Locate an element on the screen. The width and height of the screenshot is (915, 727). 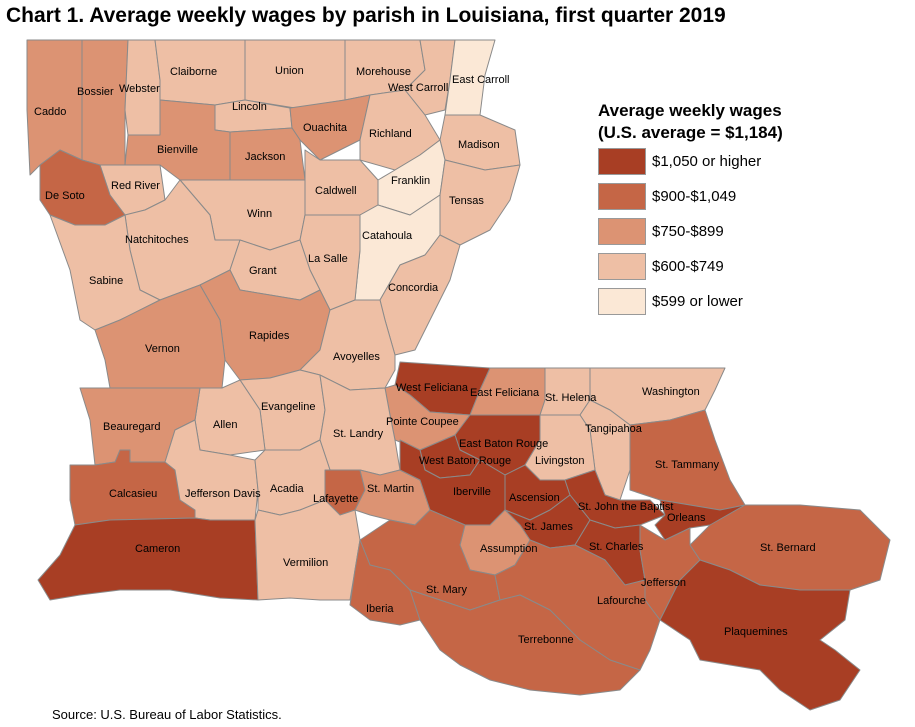
label-st-tammany: St. Tammany is located at coordinates (687, 465).